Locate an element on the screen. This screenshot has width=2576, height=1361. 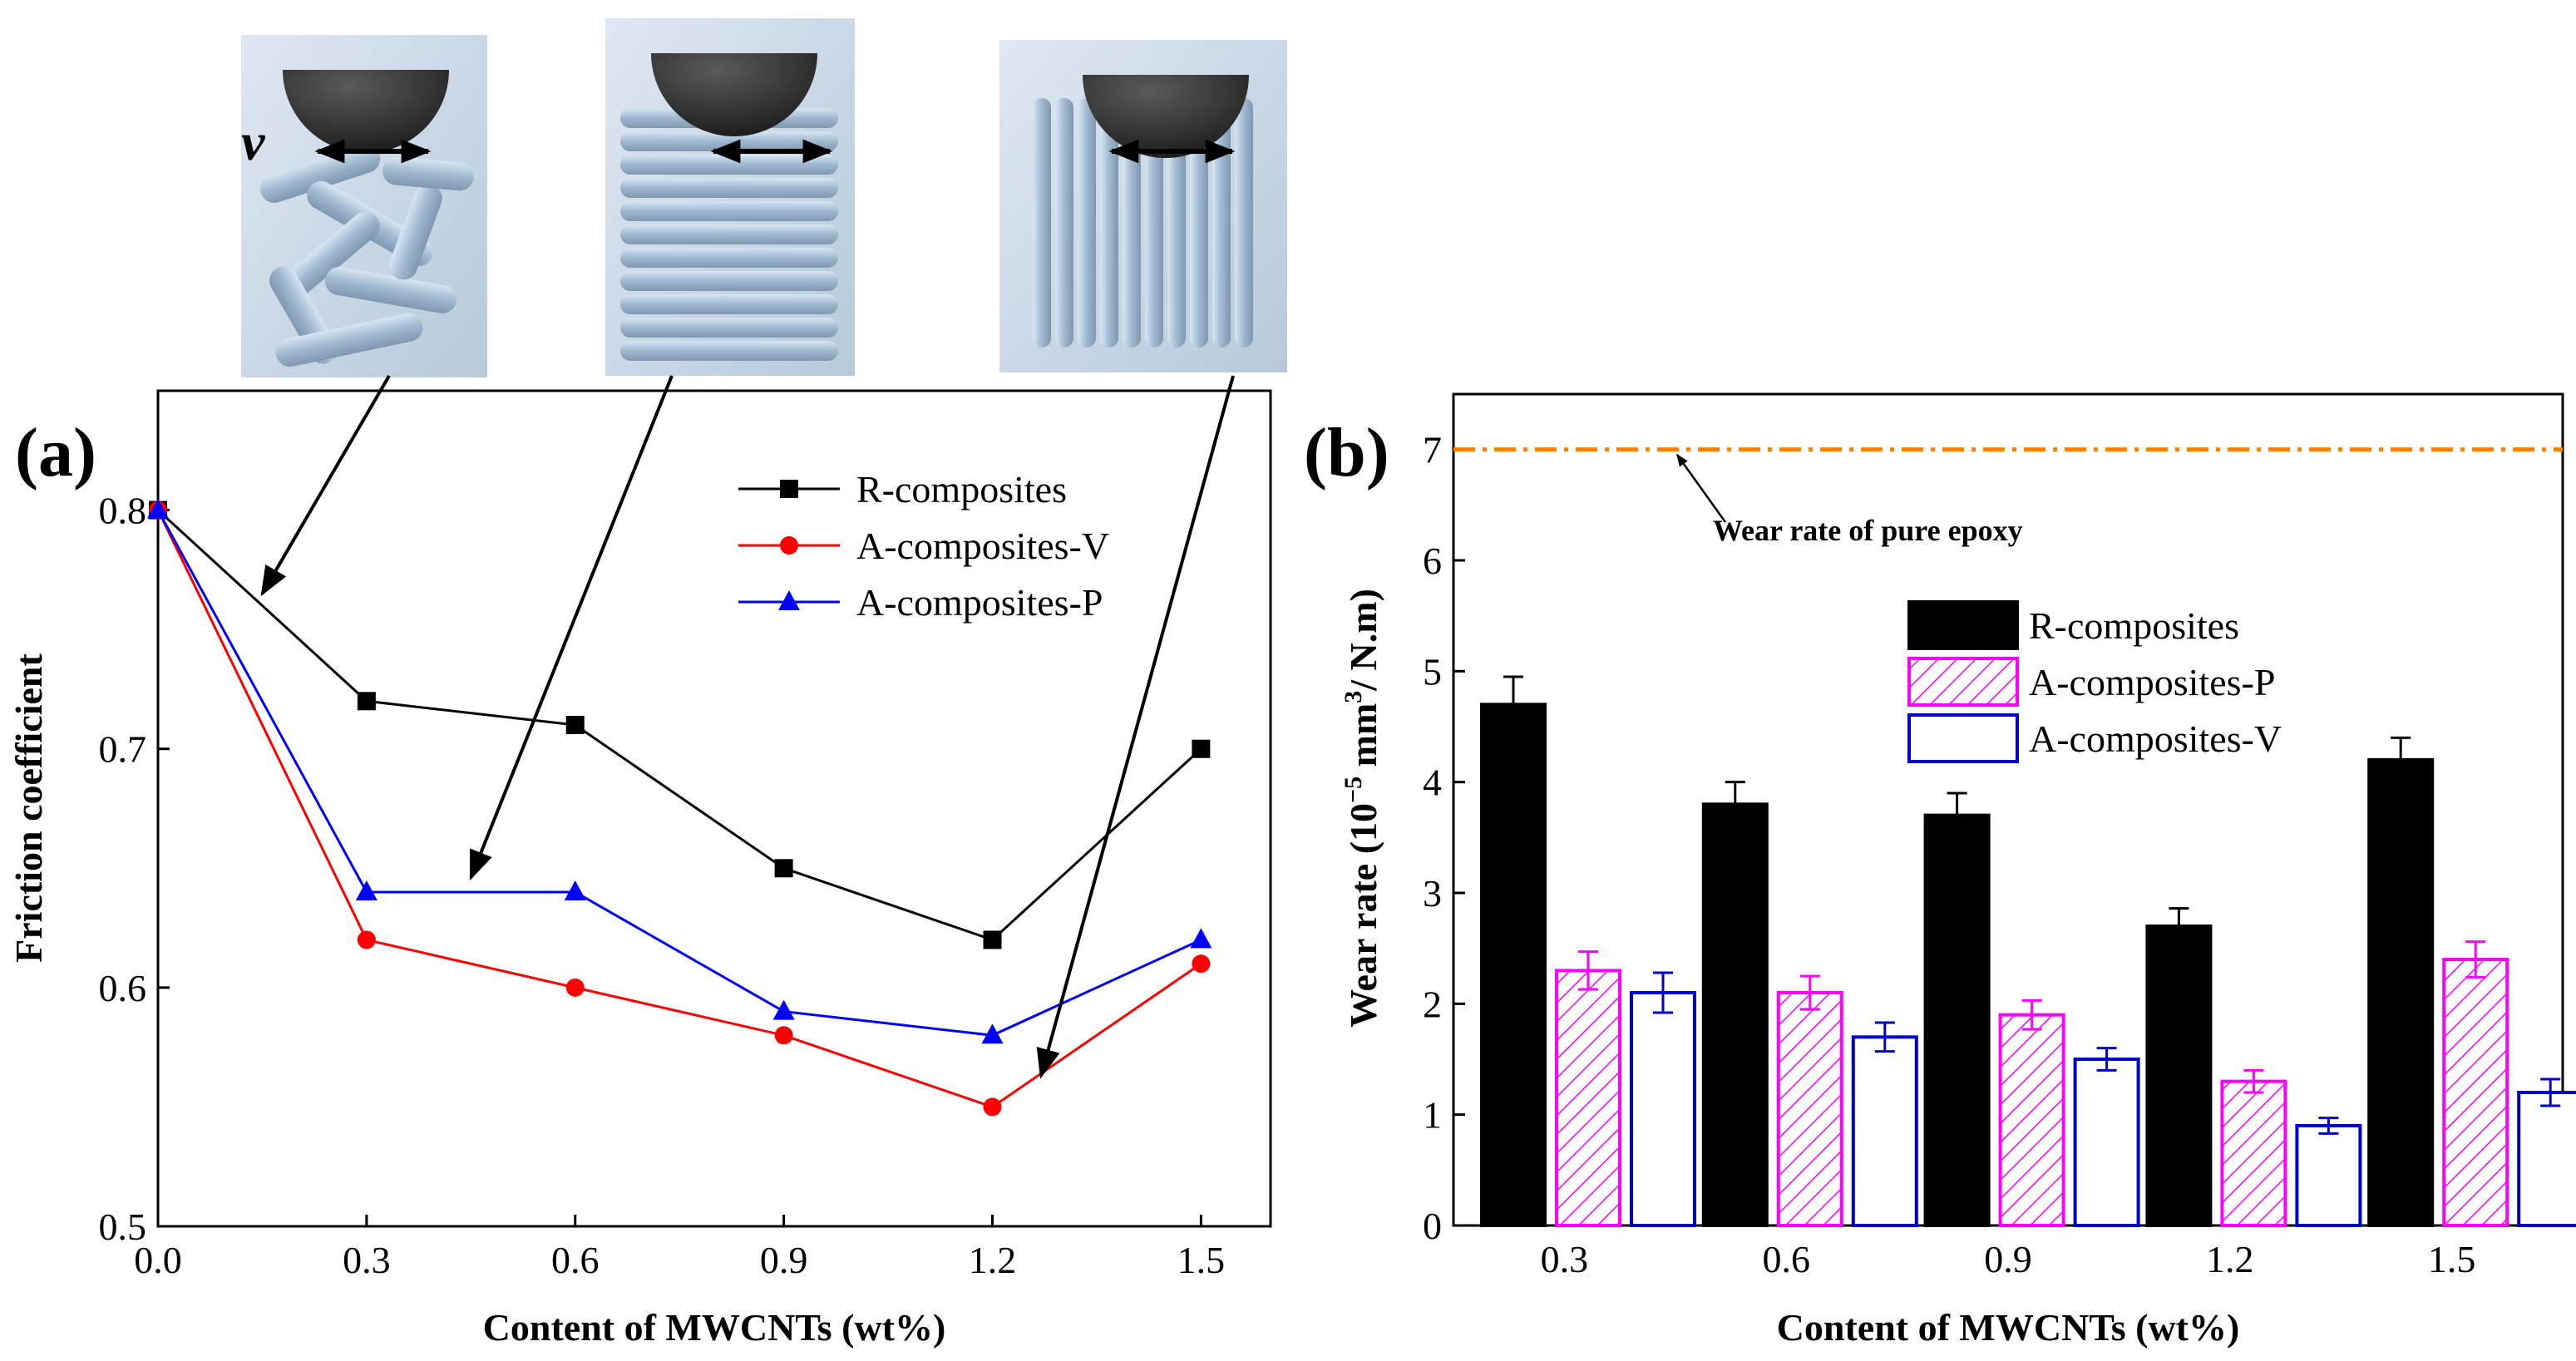
panel-label-a: (a) is located at coordinates (56, 452).